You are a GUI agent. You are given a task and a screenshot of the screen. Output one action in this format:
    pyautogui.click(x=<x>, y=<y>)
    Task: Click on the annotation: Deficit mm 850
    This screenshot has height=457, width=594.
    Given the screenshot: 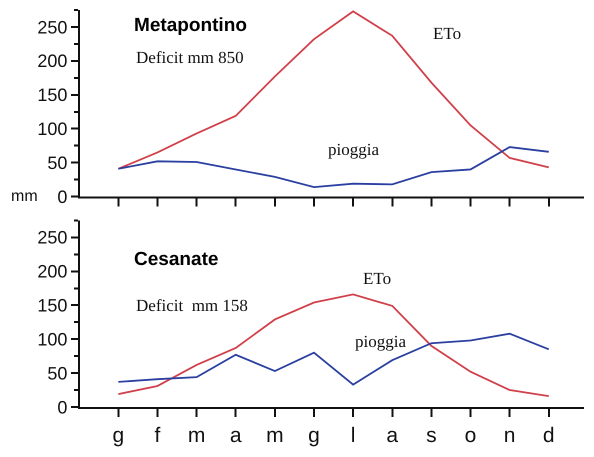 What is the action you would take?
    pyautogui.click(x=190, y=57)
    